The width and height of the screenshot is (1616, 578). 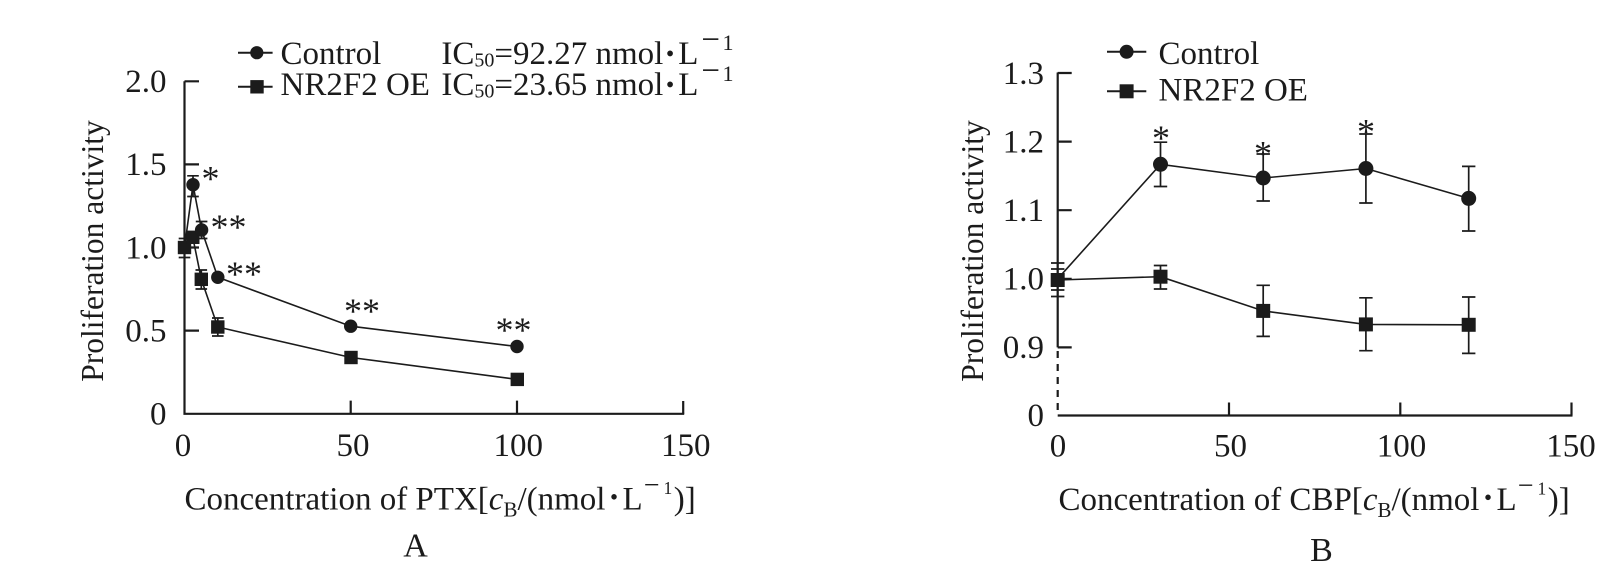 What do you see at coordinates (1314, 497) in the screenshot?
I see `svg-text:Concentration of CBP[cB/(nmol•: Concentration of CBP[cB/(nmol • L− 1)]` at bounding box center [1314, 497].